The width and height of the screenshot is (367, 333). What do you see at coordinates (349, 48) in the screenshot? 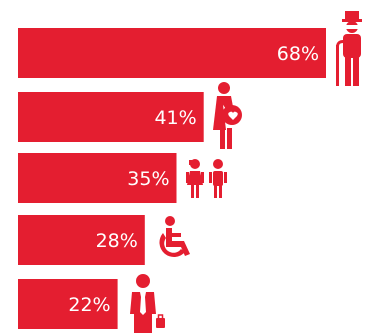
I see `elderly-person-icon` at bounding box center [349, 48].